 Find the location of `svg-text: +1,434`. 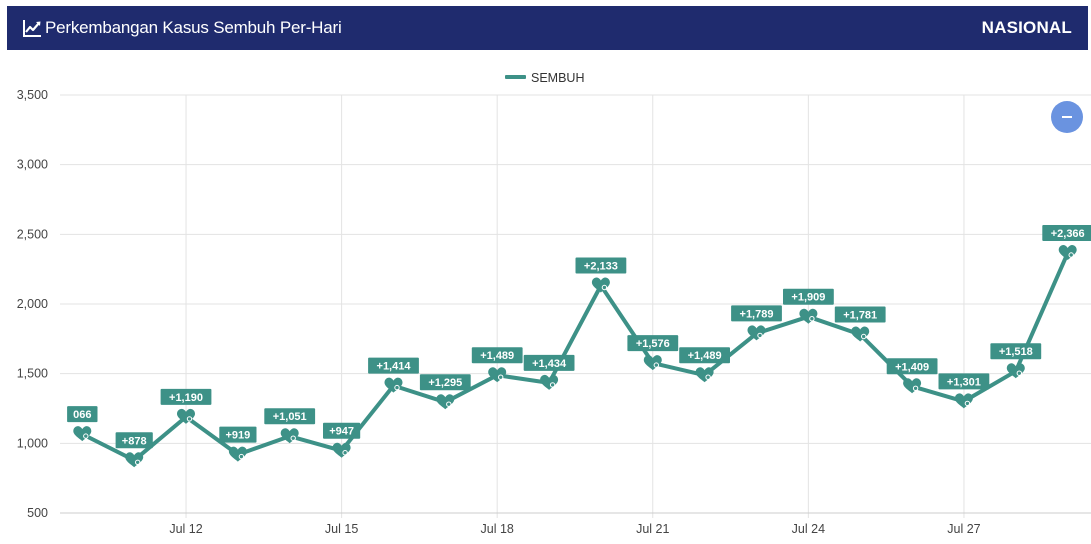

svg-text: +1,434 is located at coordinates (549, 364).